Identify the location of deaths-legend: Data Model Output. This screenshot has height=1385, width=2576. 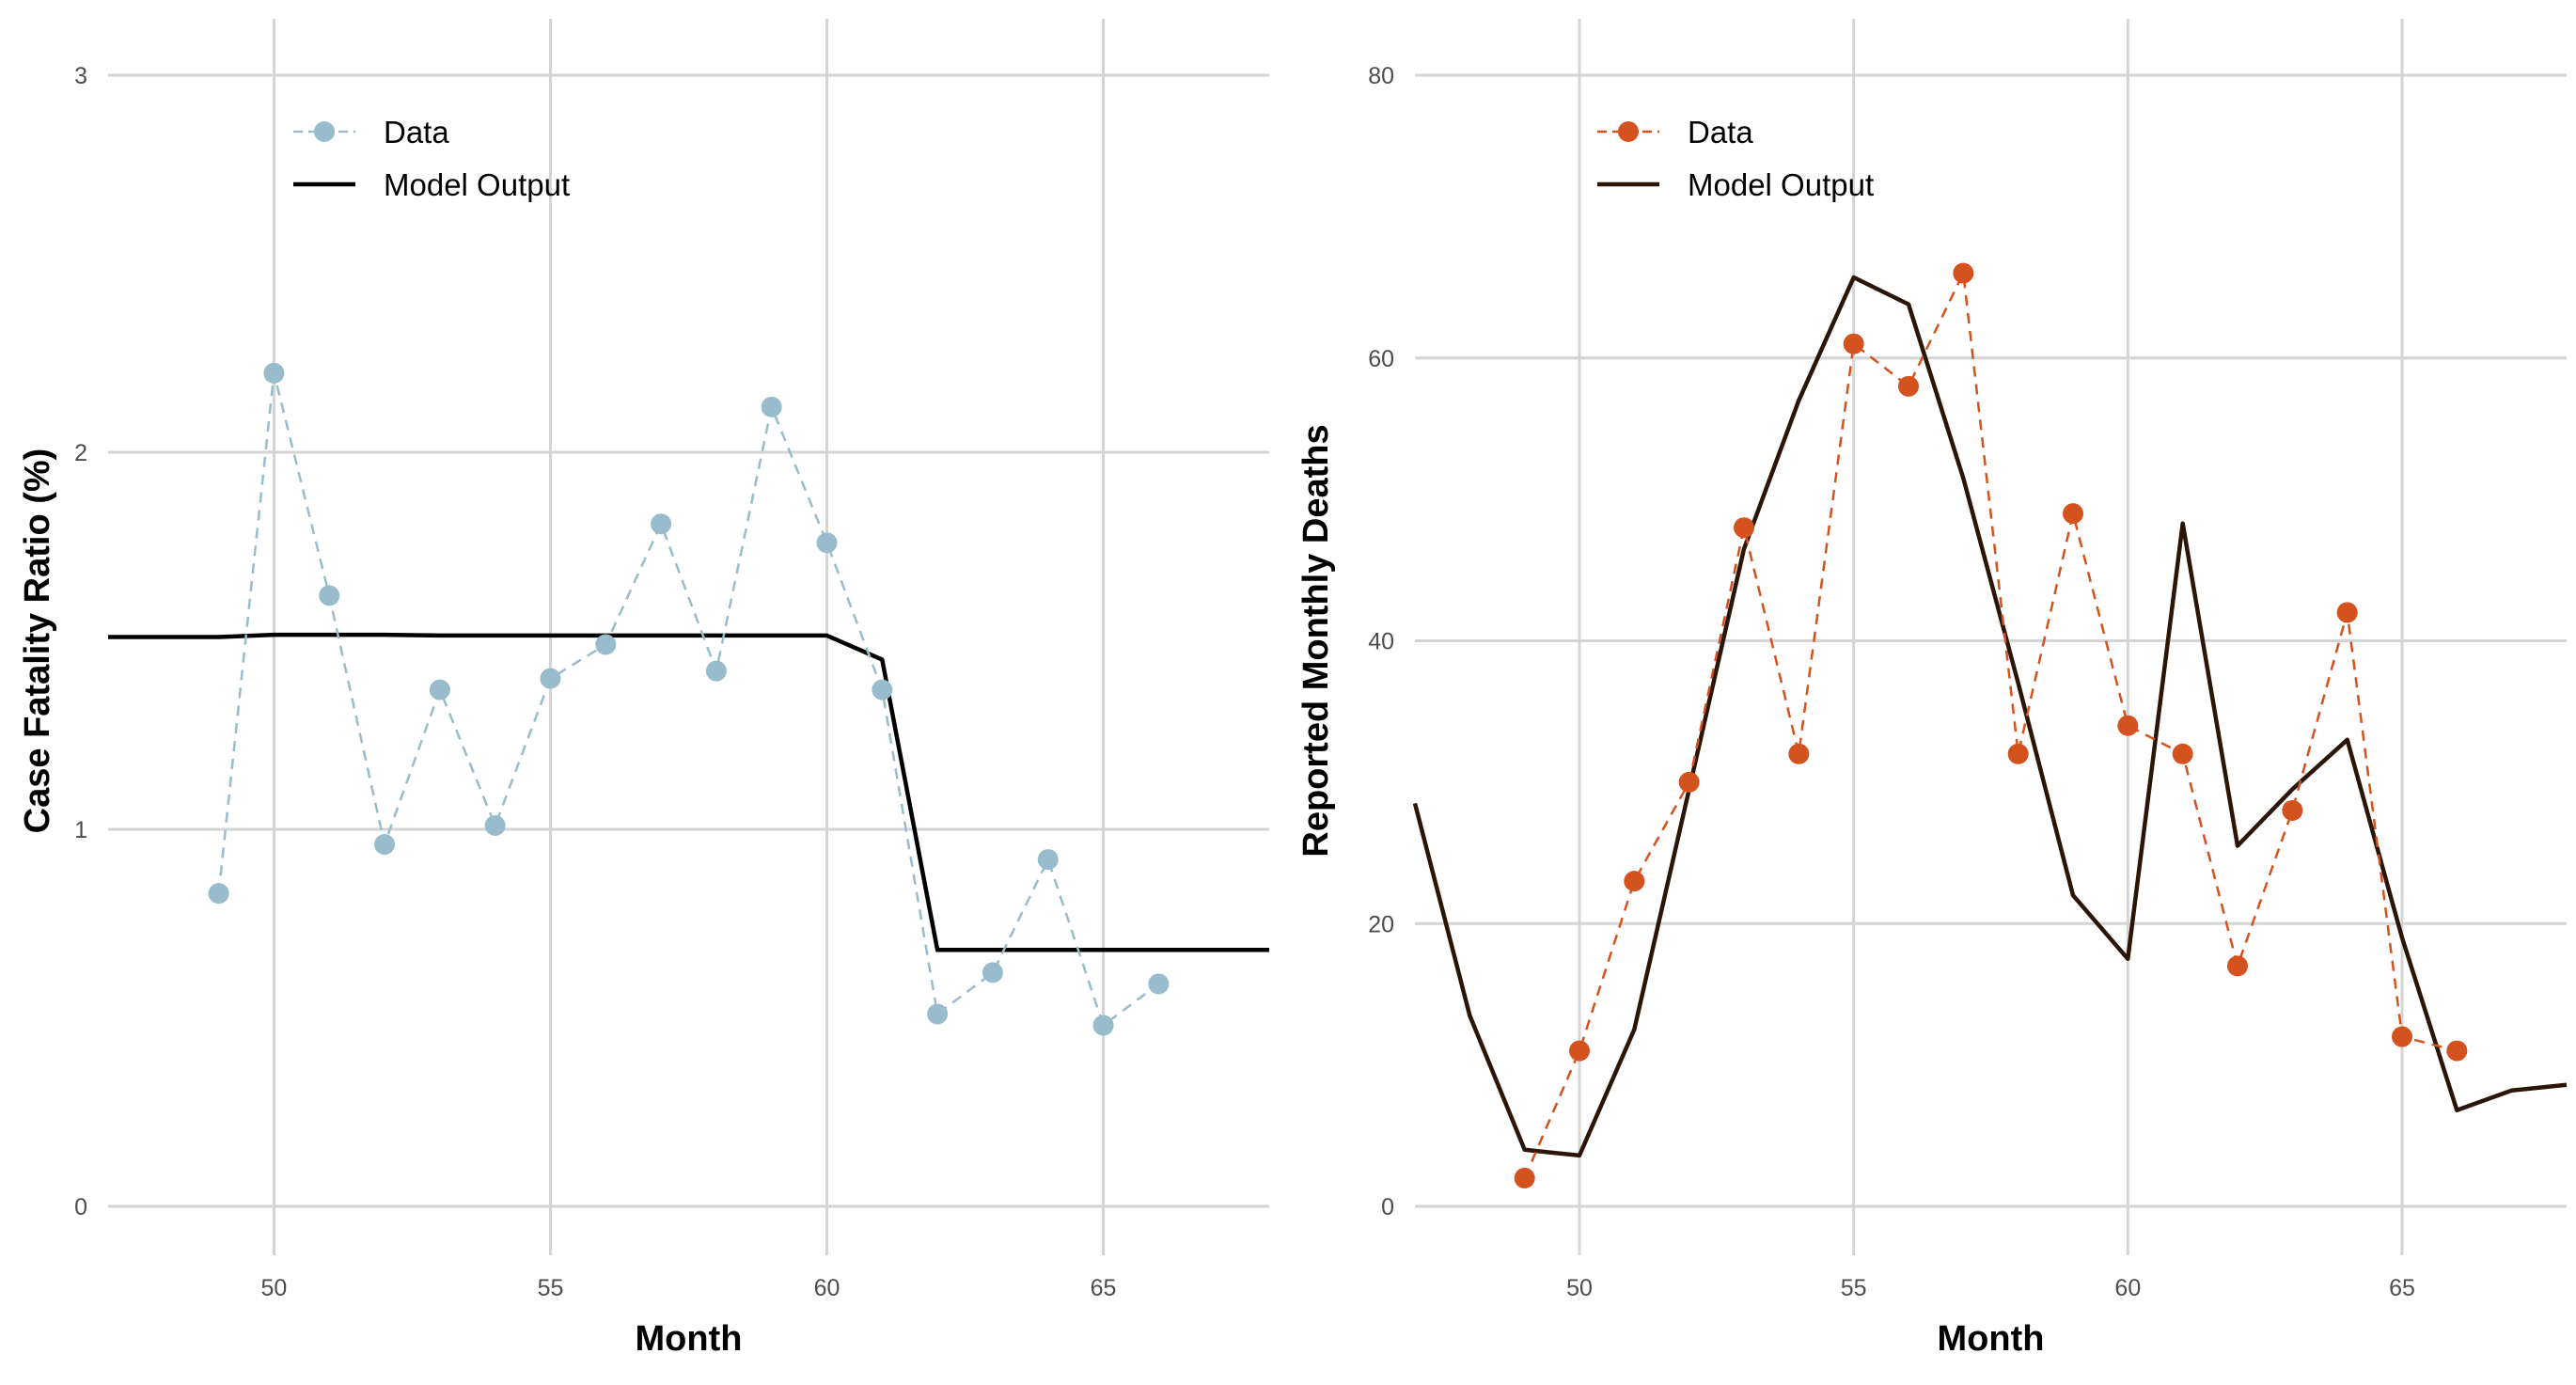
(1736, 158).